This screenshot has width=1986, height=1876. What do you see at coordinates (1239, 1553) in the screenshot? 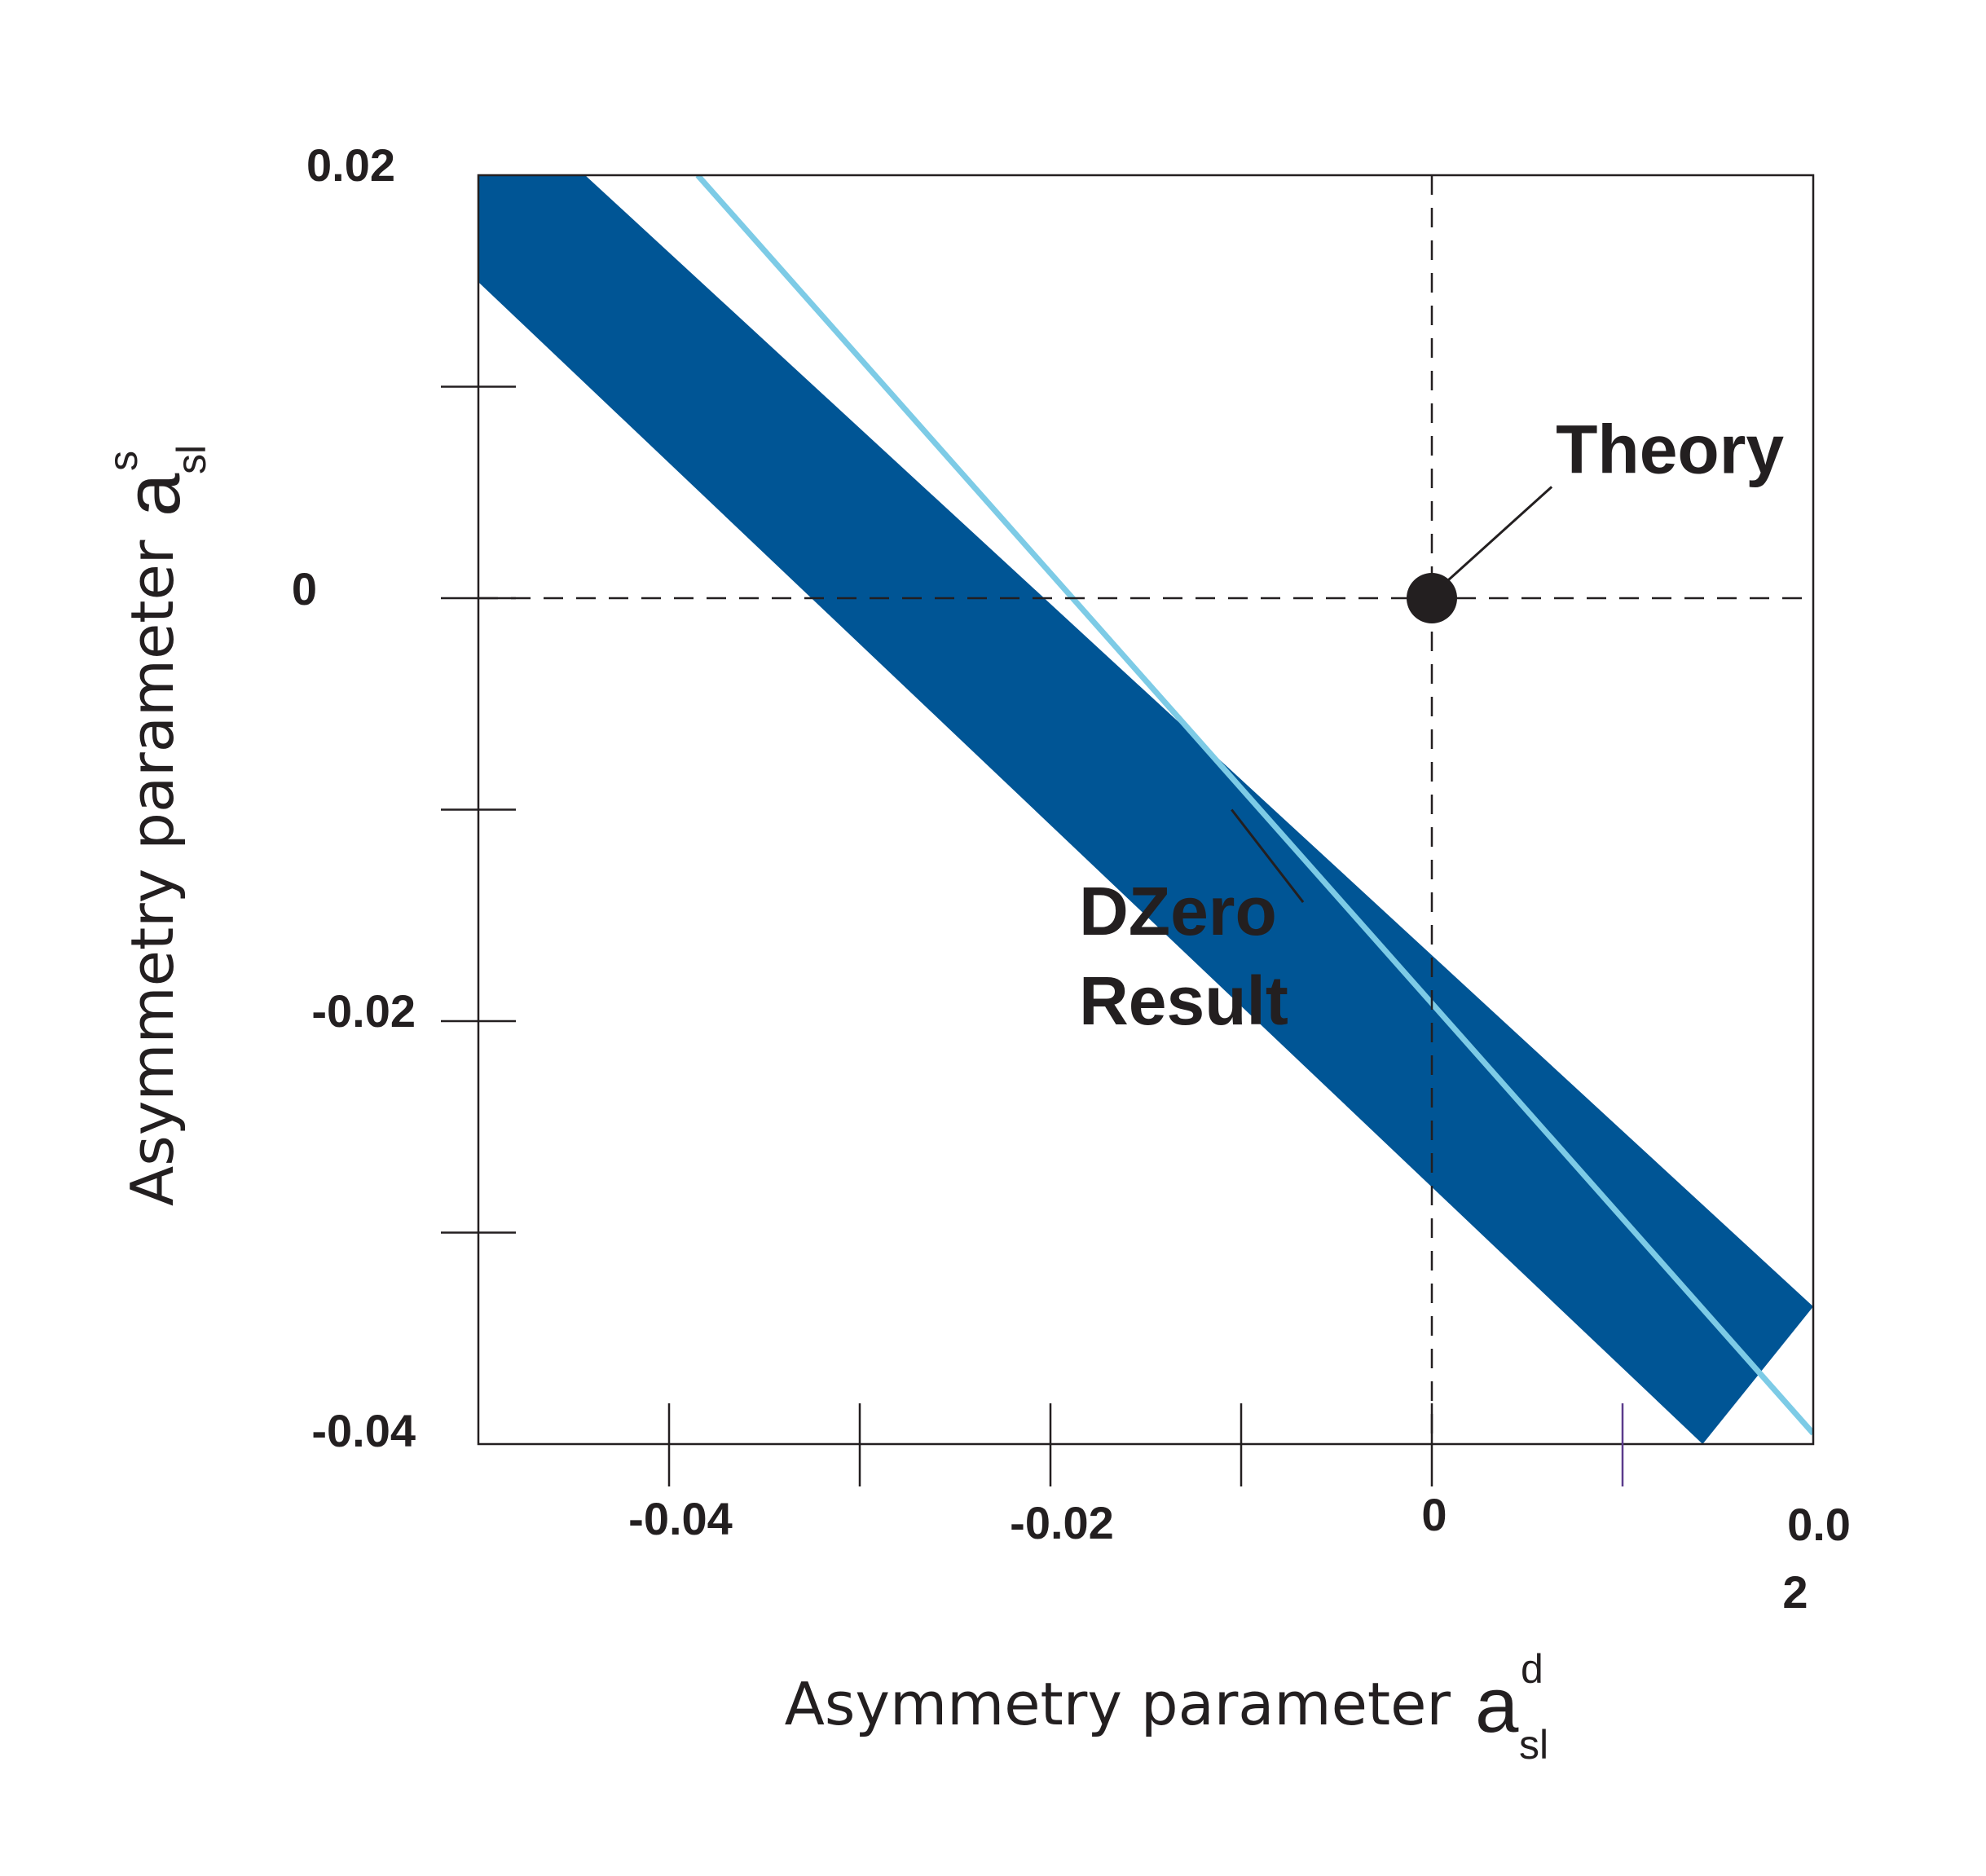
I see `x-axis-tick-labels: -0.04 -0.02 0 0.0 2` at bounding box center [1239, 1553].